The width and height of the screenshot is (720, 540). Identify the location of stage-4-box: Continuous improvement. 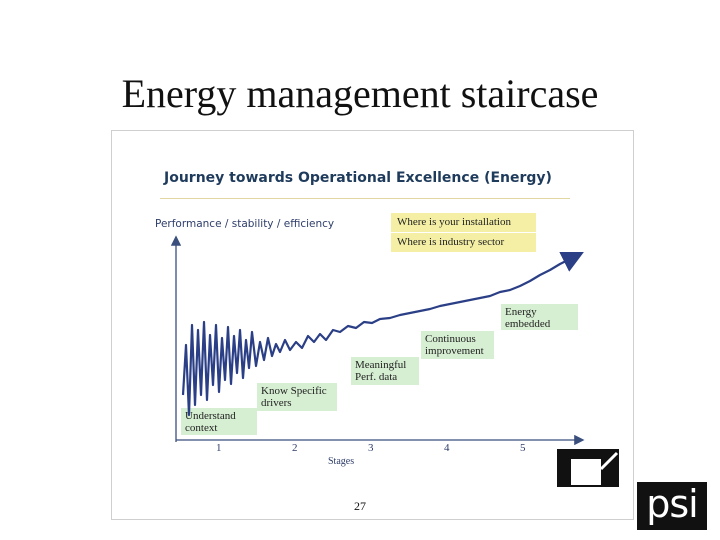
(457, 345).